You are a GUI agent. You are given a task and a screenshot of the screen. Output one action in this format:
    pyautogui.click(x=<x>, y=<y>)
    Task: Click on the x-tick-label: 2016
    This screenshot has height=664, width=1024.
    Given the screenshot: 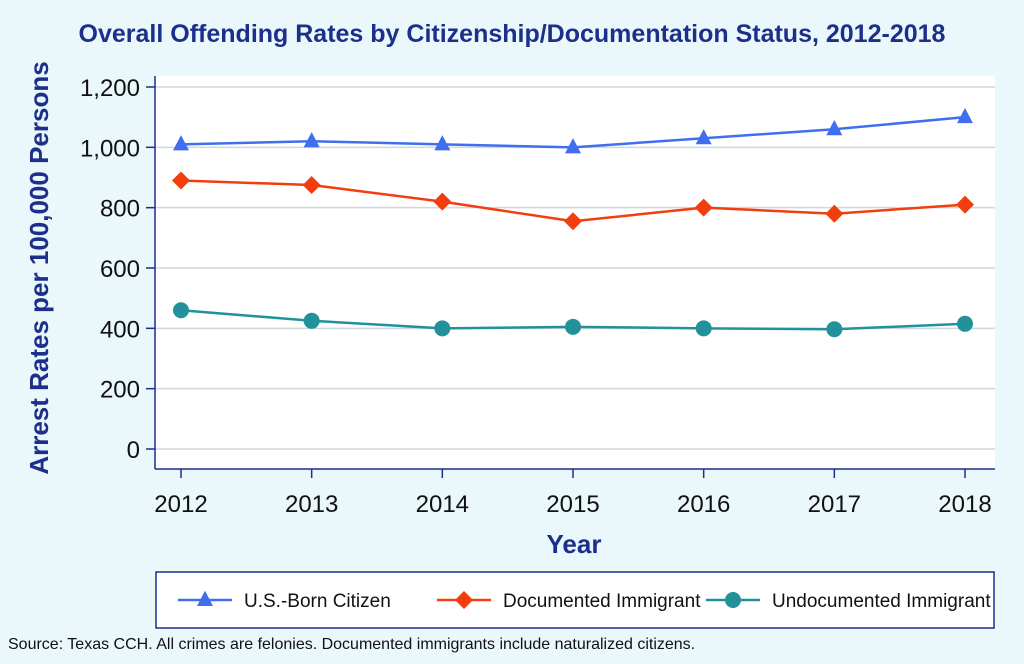 What is the action you would take?
    pyautogui.click(x=703, y=504)
    